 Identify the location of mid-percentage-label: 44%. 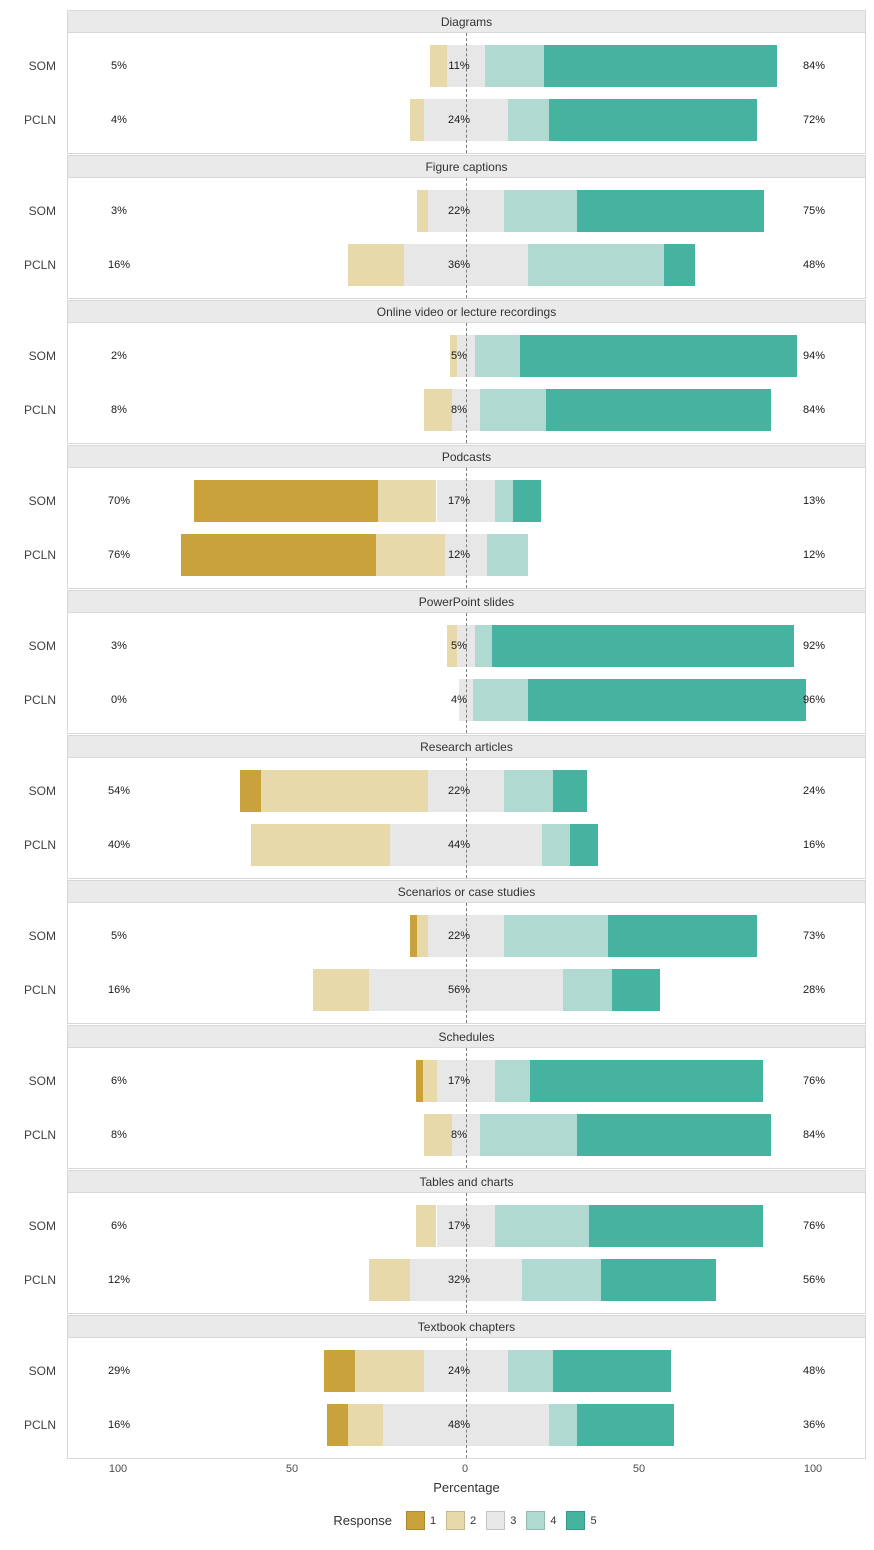
(459, 845).